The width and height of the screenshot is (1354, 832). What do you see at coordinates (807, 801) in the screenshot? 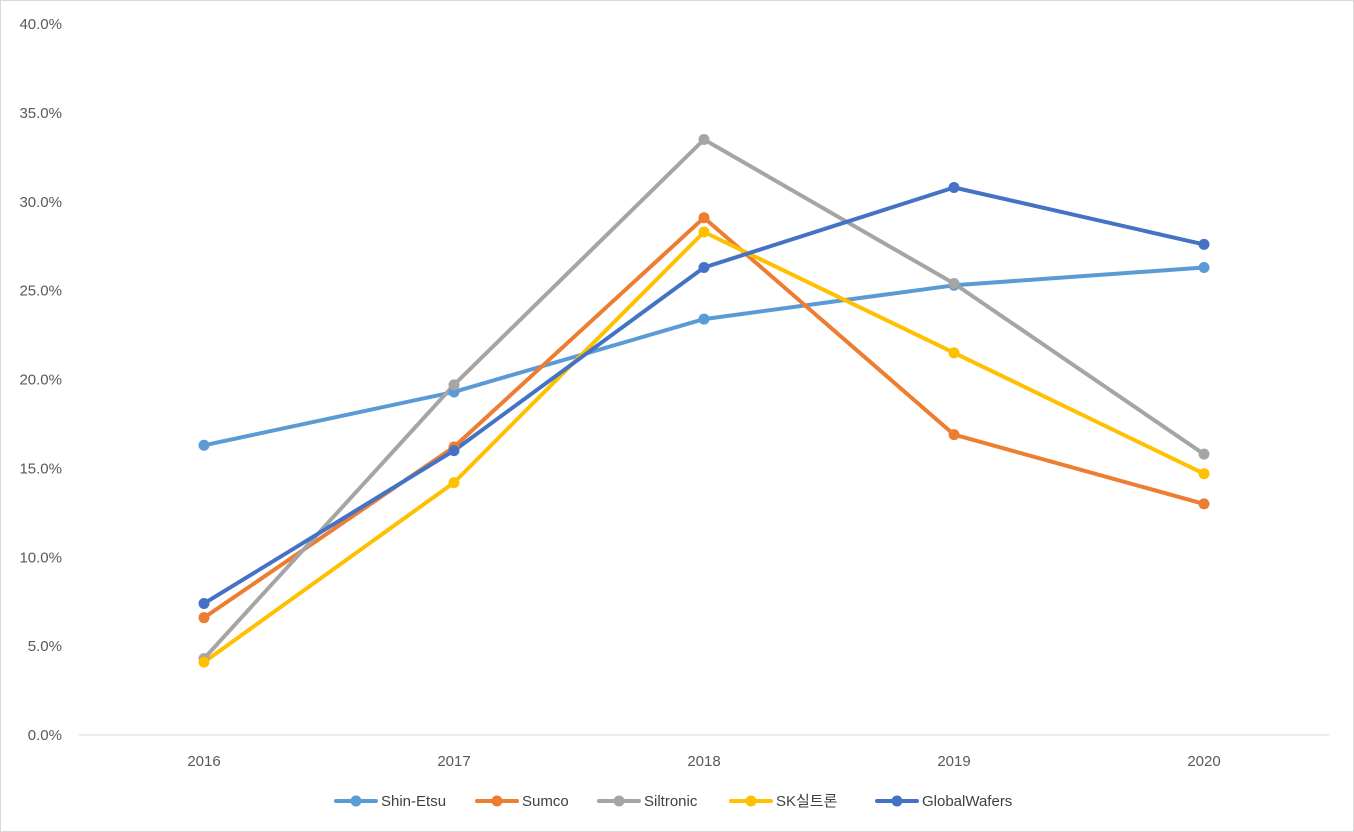
I see `legend-label: SK실트론` at bounding box center [807, 801].